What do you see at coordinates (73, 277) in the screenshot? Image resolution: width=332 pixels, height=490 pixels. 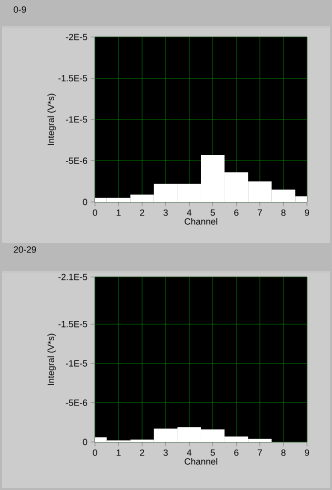 I see `y-tick-label: -2.1E-5` at bounding box center [73, 277].